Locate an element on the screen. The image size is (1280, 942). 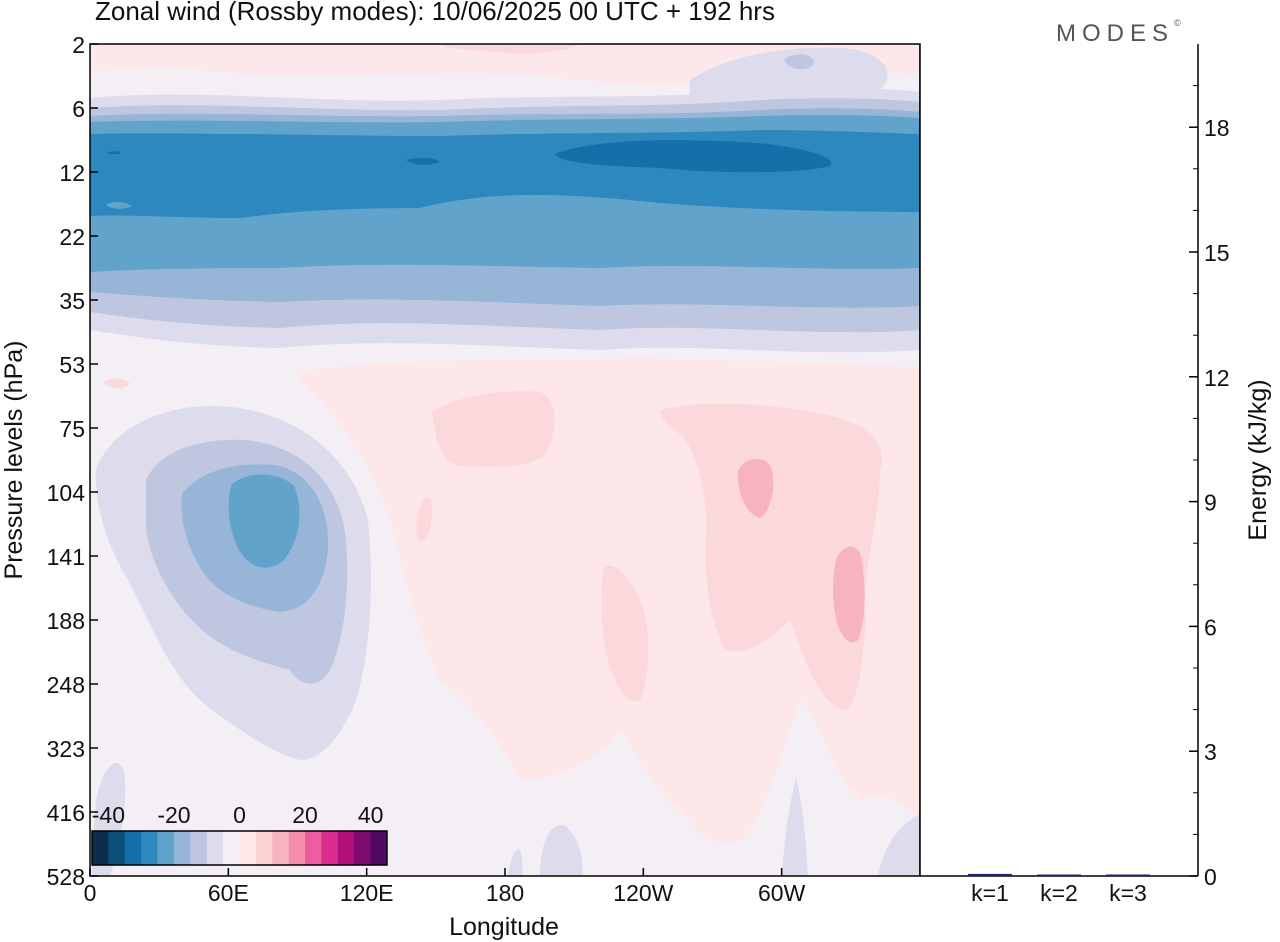
energy-axis-title: Energy (kJ/kg) is located at coordinates (1258, 459).